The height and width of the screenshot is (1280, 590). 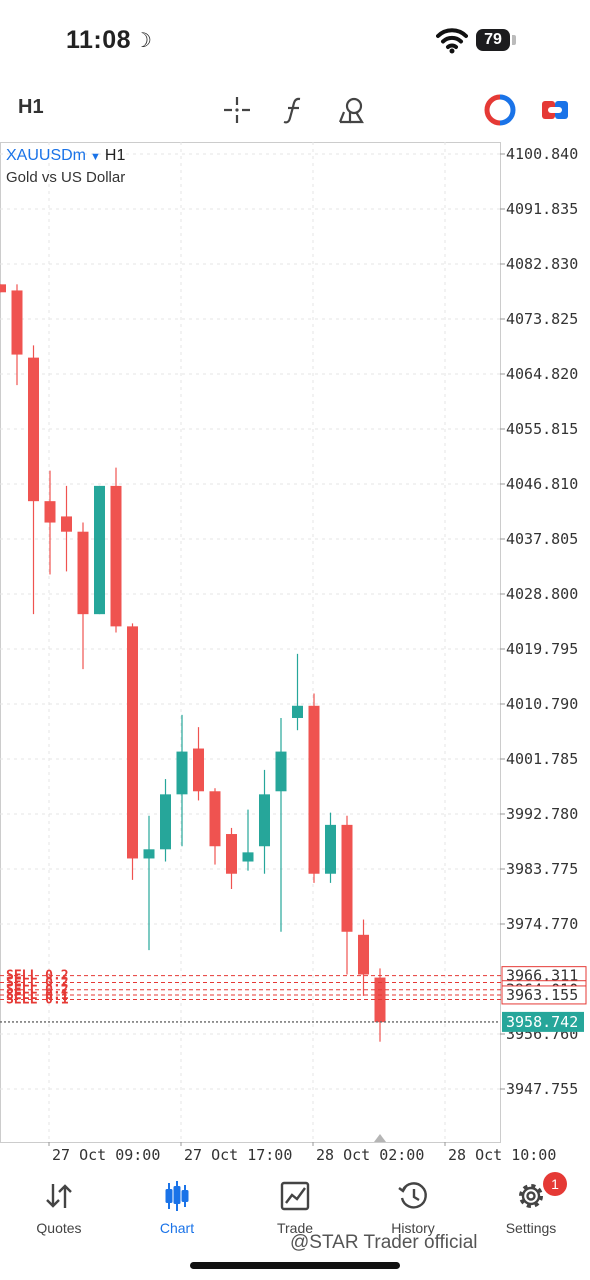 What do you see at coordinates (542, 154) in the screenshot?
I see `y-tick-label: 4100.840` at bounding box center [542, 154].